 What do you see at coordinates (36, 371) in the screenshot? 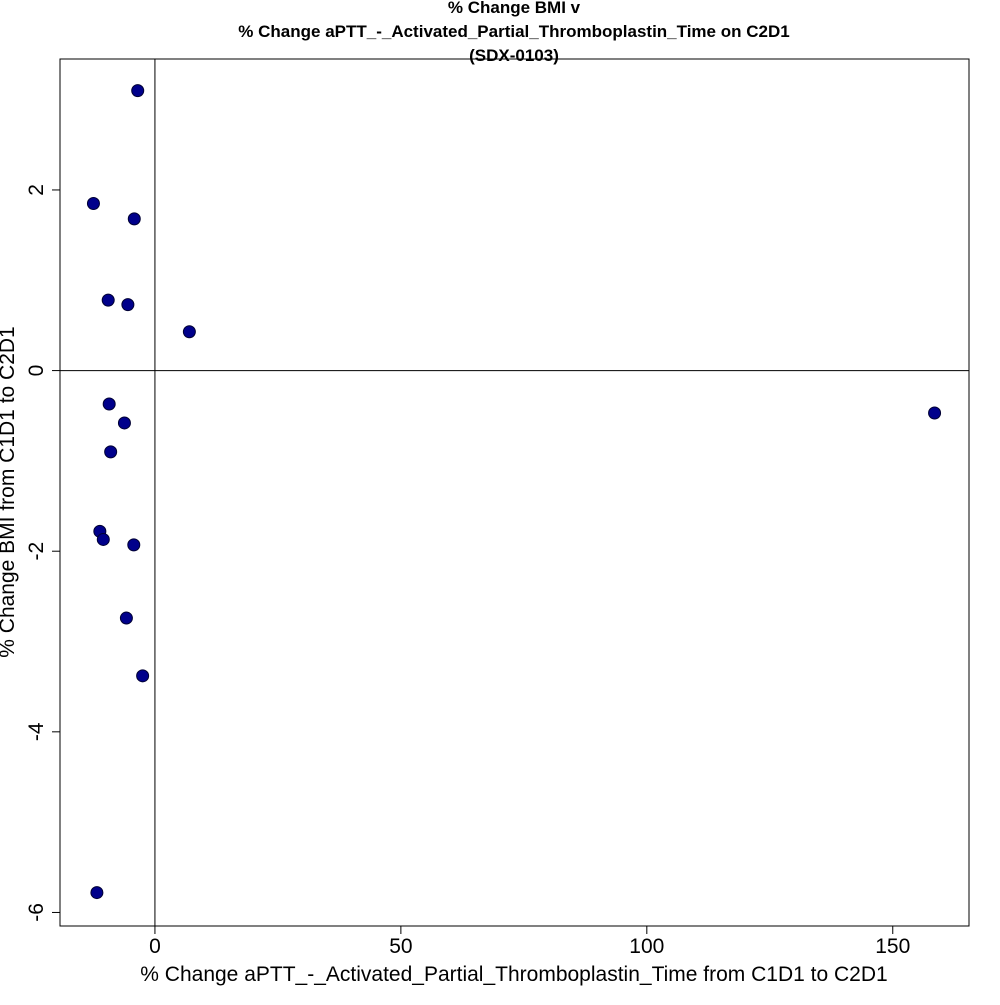
I see `y-tick-label: 0` at bounding box center [36, 371].